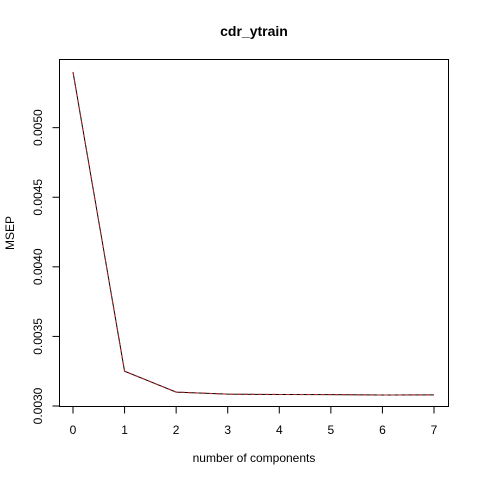 Image resolution: width=480 pixels, height=480 pixels. Describe the element at coordinates (254, 31) in the screenshot. I see `chart-title: cdr_ytrain` at that location.